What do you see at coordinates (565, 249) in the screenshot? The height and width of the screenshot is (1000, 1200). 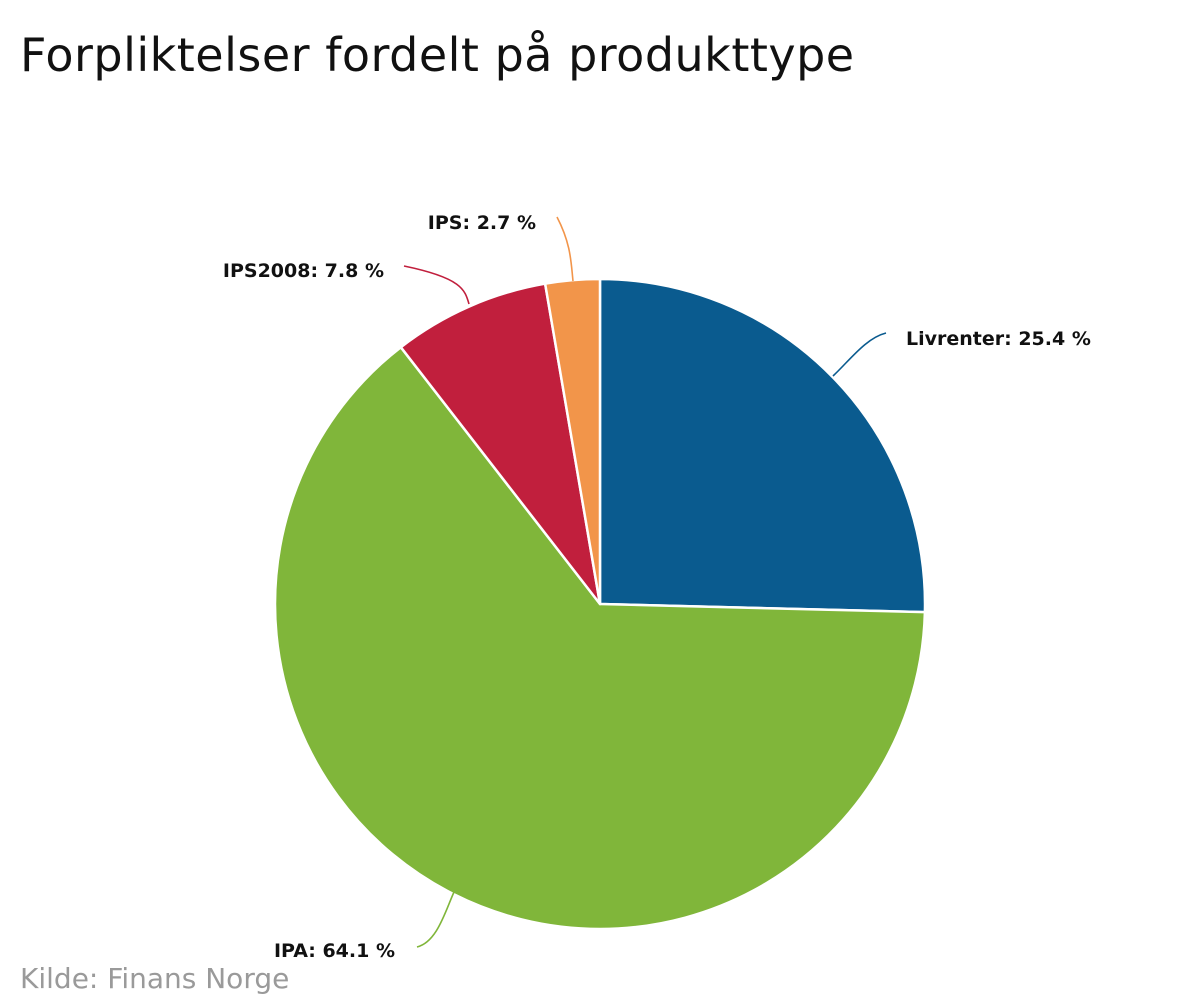 I see `connector-ips` at bounding box center [565, 249].